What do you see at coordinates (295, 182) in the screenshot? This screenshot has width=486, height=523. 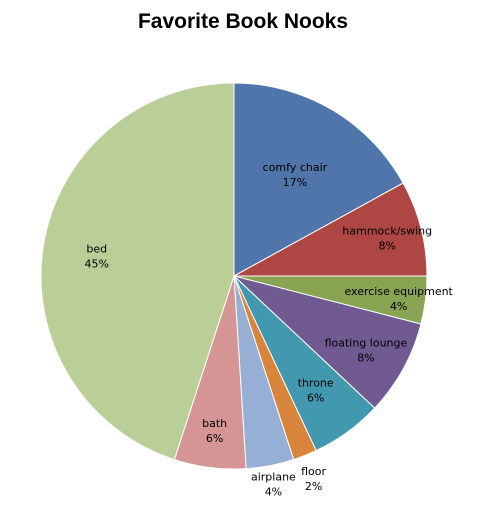 I see `slice-value-label: 17%` at bounding box center [295, 182].